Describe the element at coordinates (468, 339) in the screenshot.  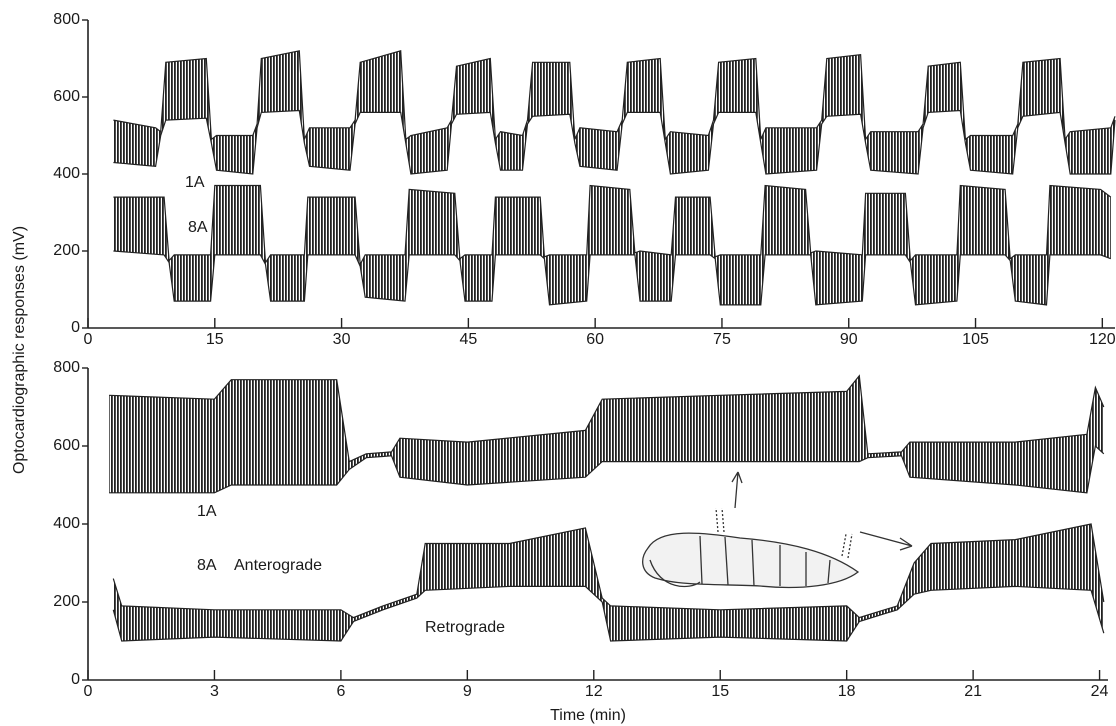
I see `x-tick-label: 45` at that location.